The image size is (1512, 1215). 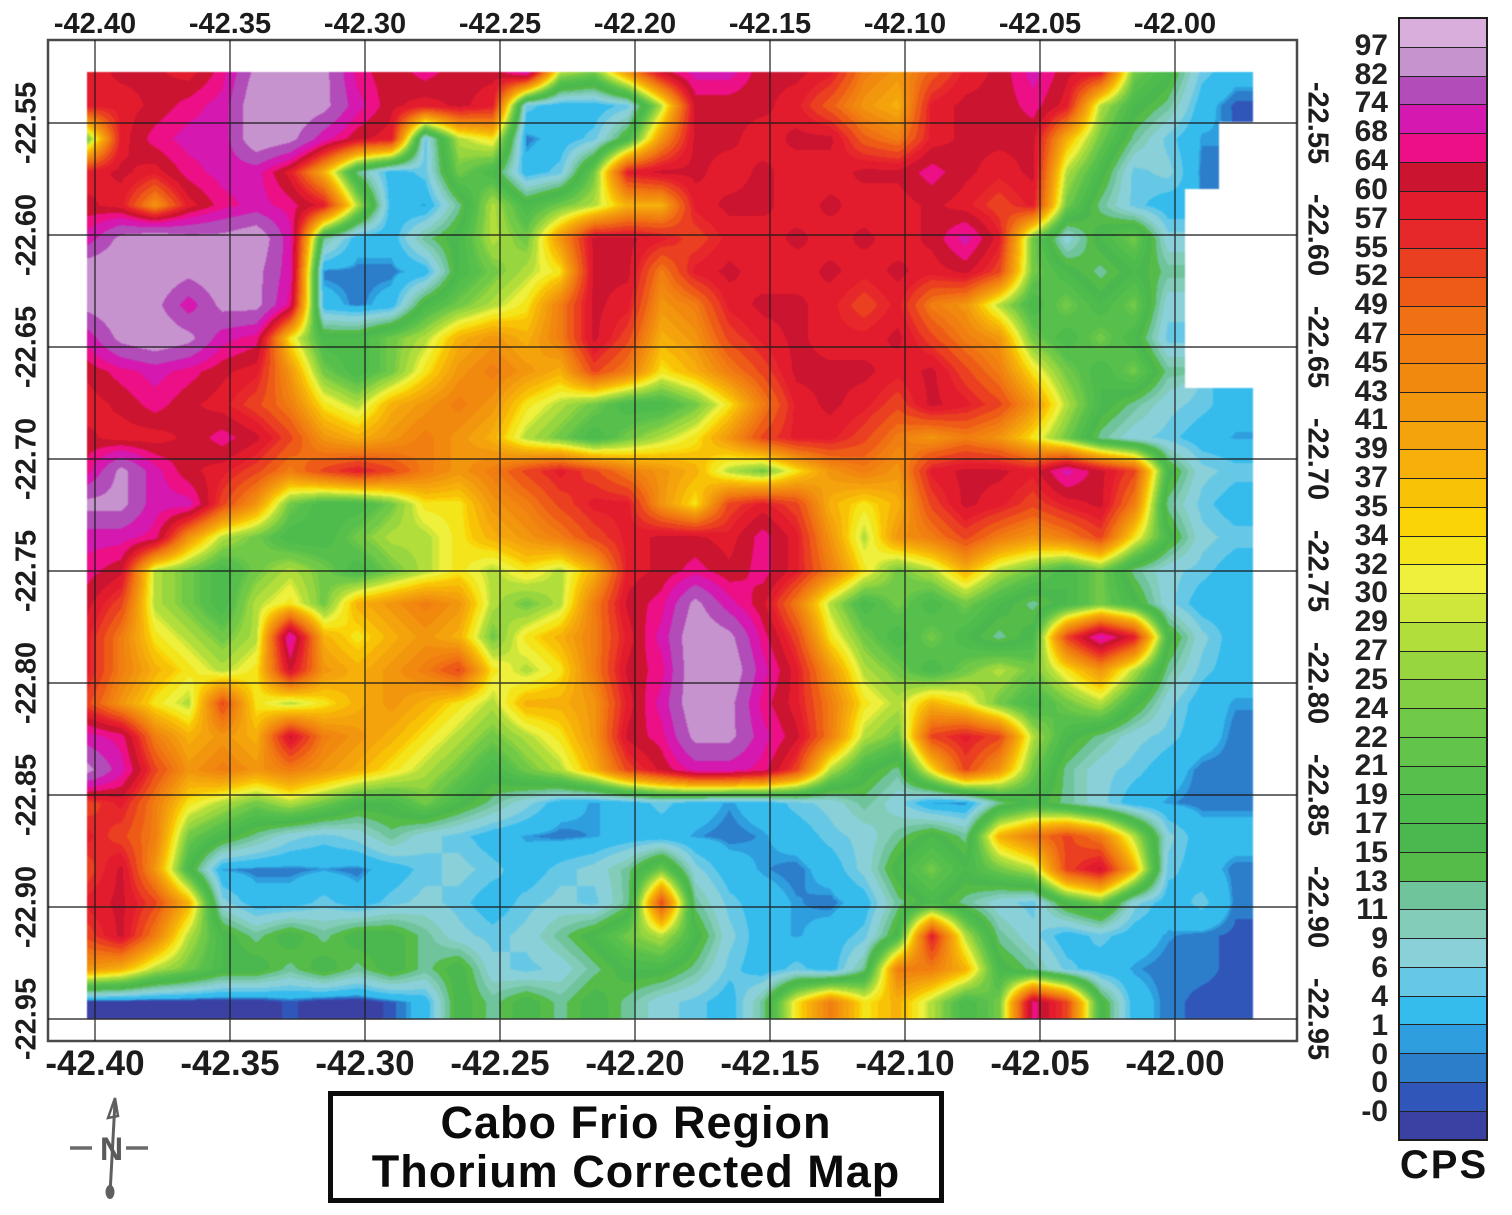 I want to click on colorbar-tick-label: 32, so click(x=1371, y=564).